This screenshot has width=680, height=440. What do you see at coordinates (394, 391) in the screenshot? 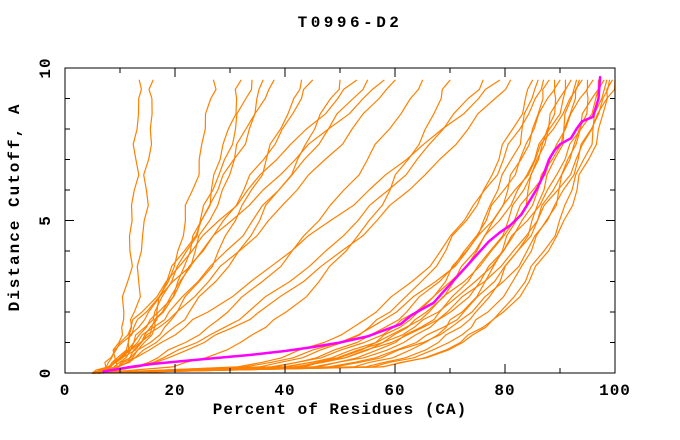
I see `x-tick-label: 60` at bounding box center [394, 391].